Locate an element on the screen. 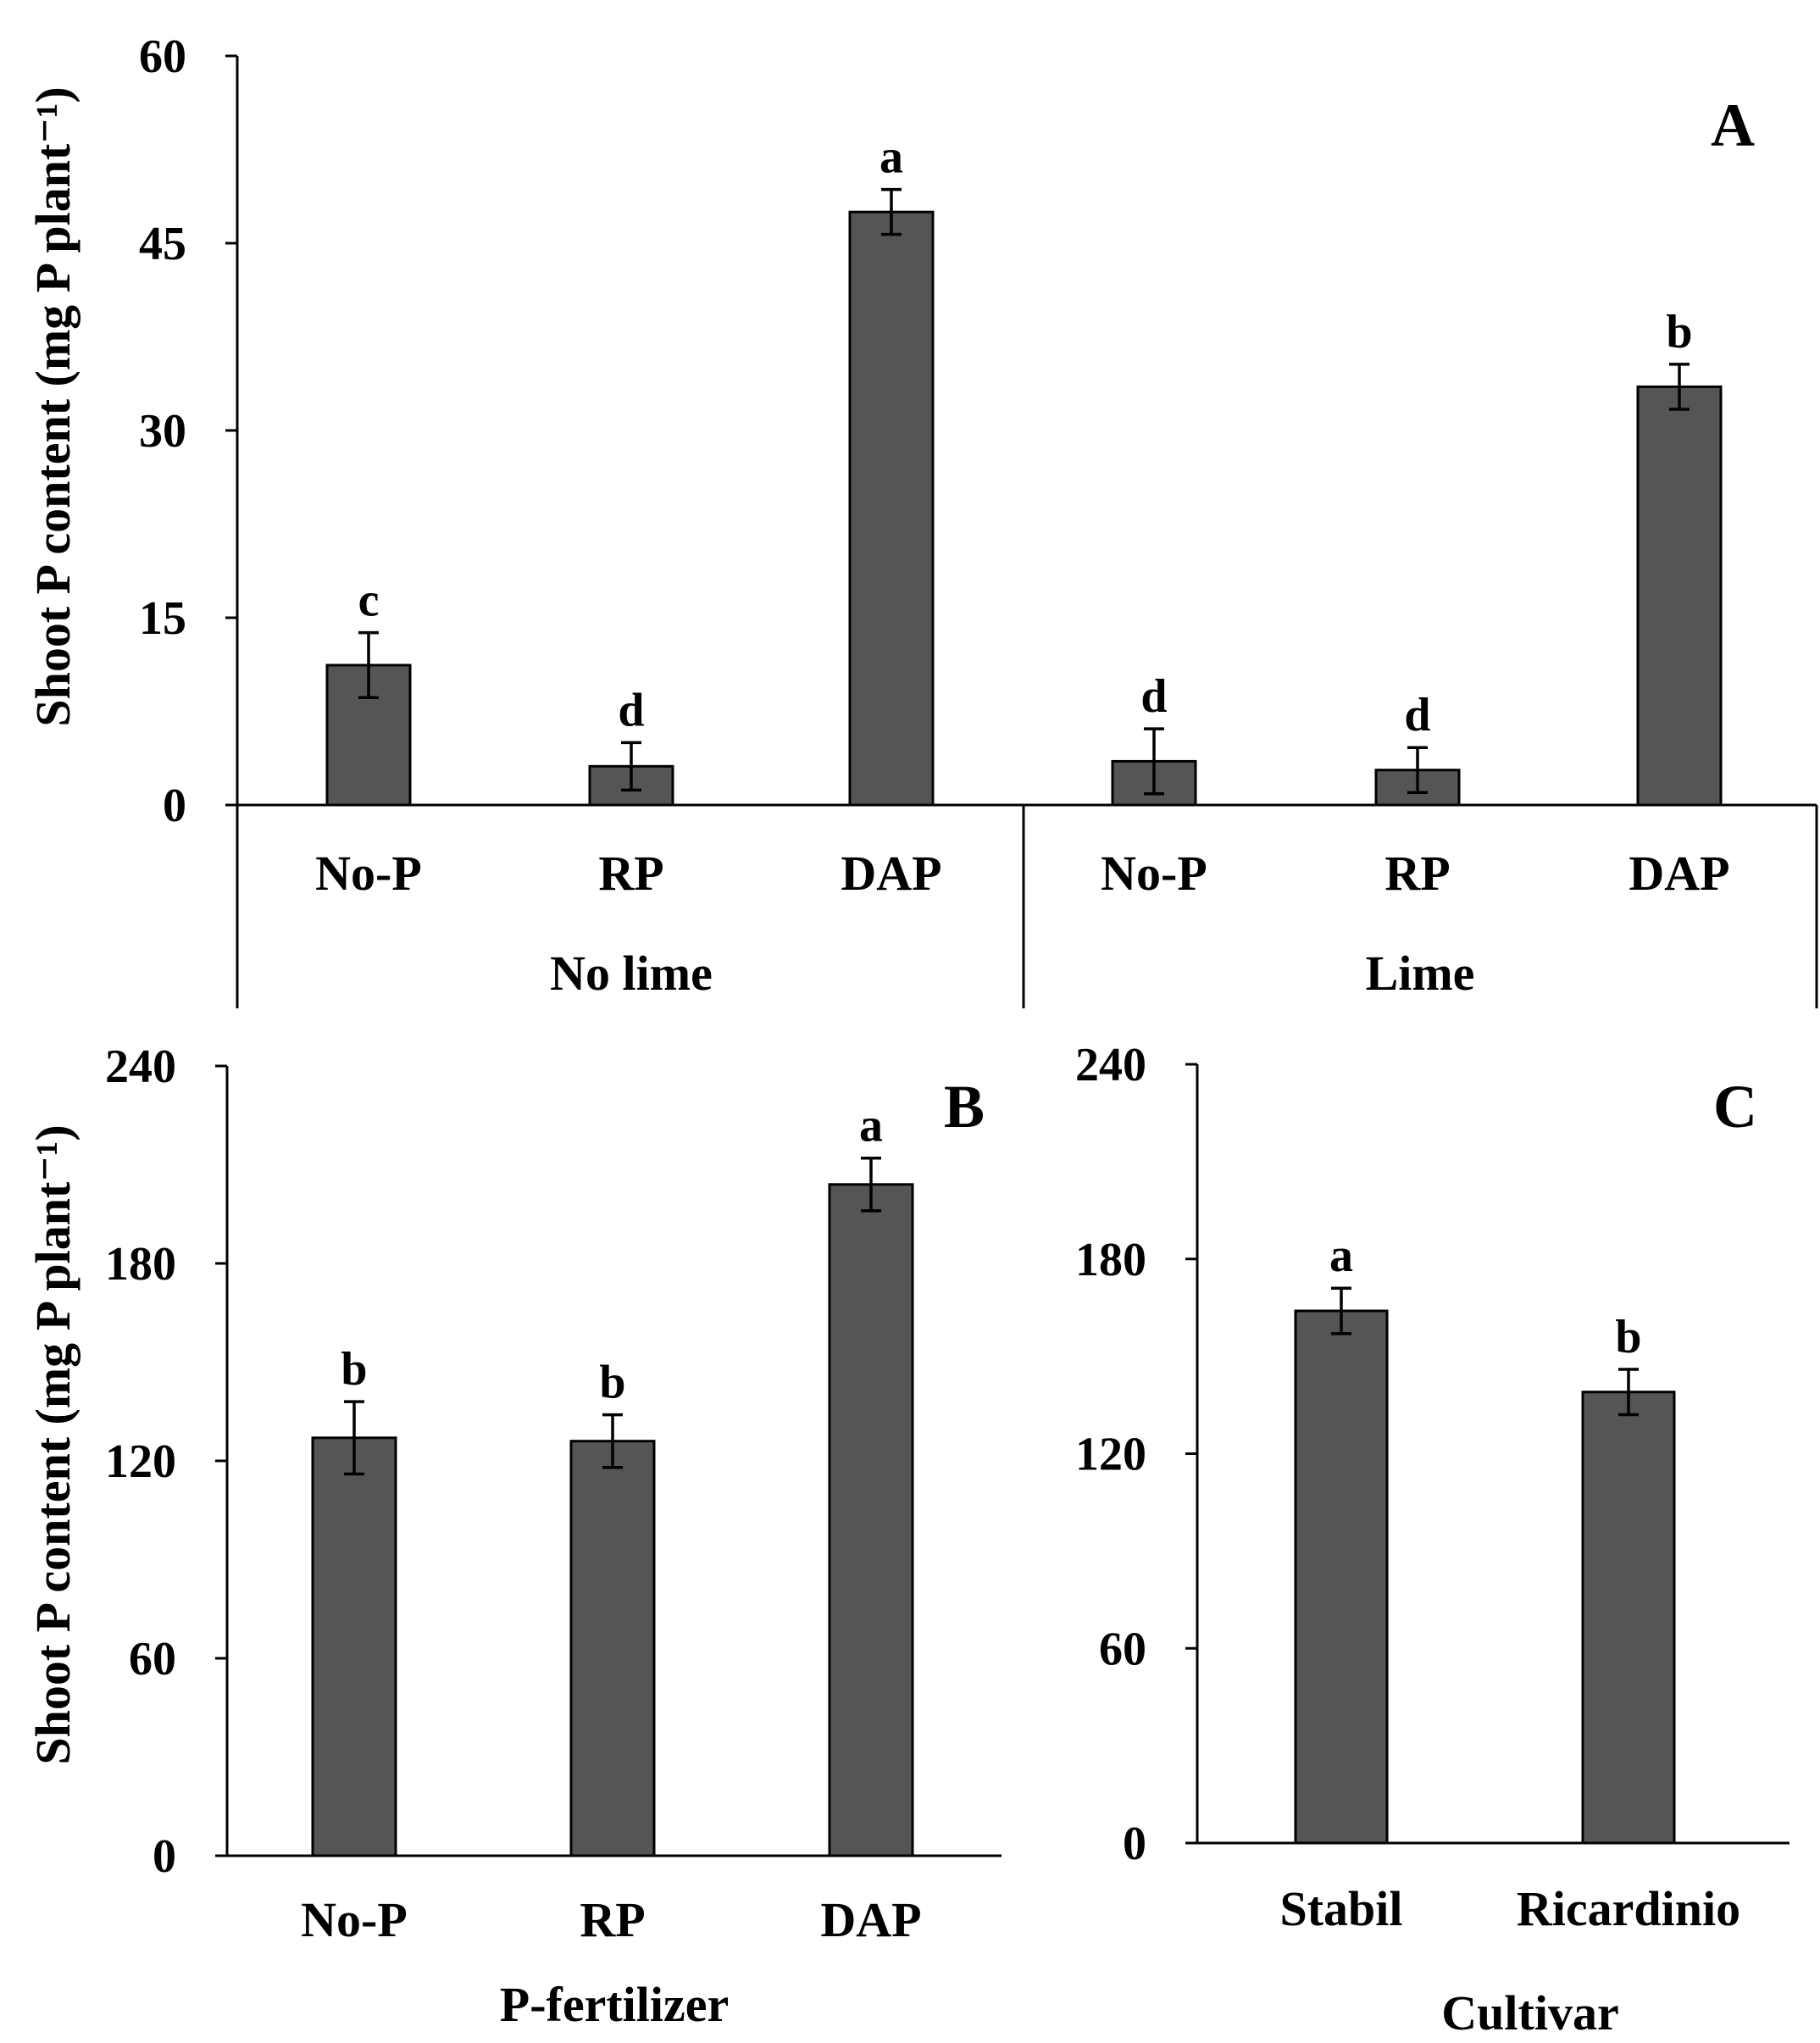 Image resolution: width=1820 pixels, height=2043 pixels. panel-b-category-label: DAP is located at coordinates (871, 1919).